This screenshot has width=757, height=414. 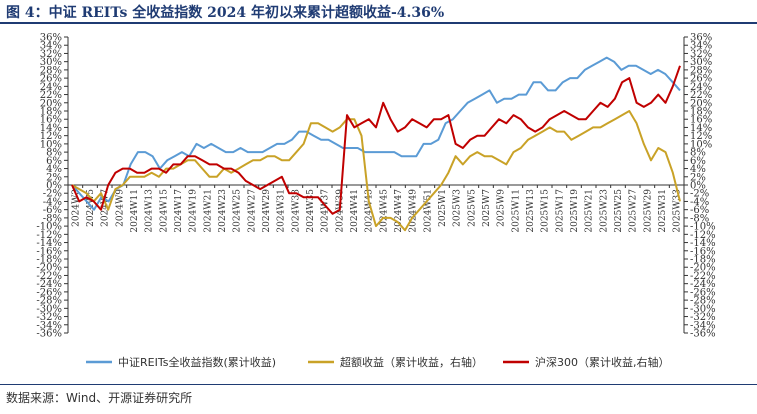 What do you see at coordinates (663, 211) in the screenshot?
I see `x-tick-label: 2025W31` at bounding box center [663, 211].